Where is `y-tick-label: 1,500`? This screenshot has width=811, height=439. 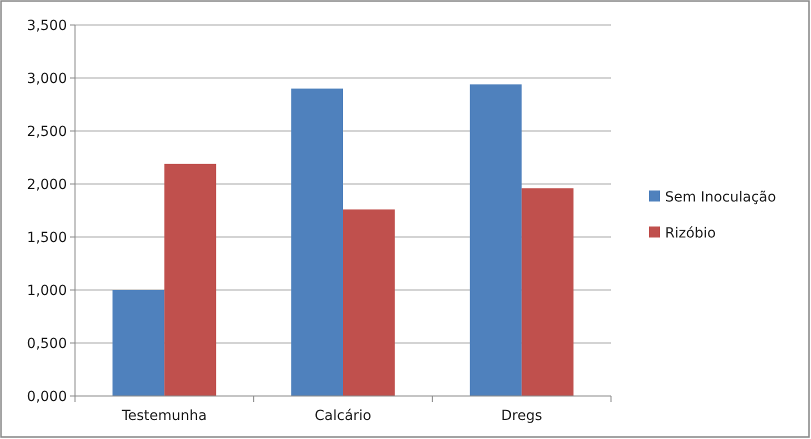 y-tick-label: 1,500 is located at coordinates (46, 238).